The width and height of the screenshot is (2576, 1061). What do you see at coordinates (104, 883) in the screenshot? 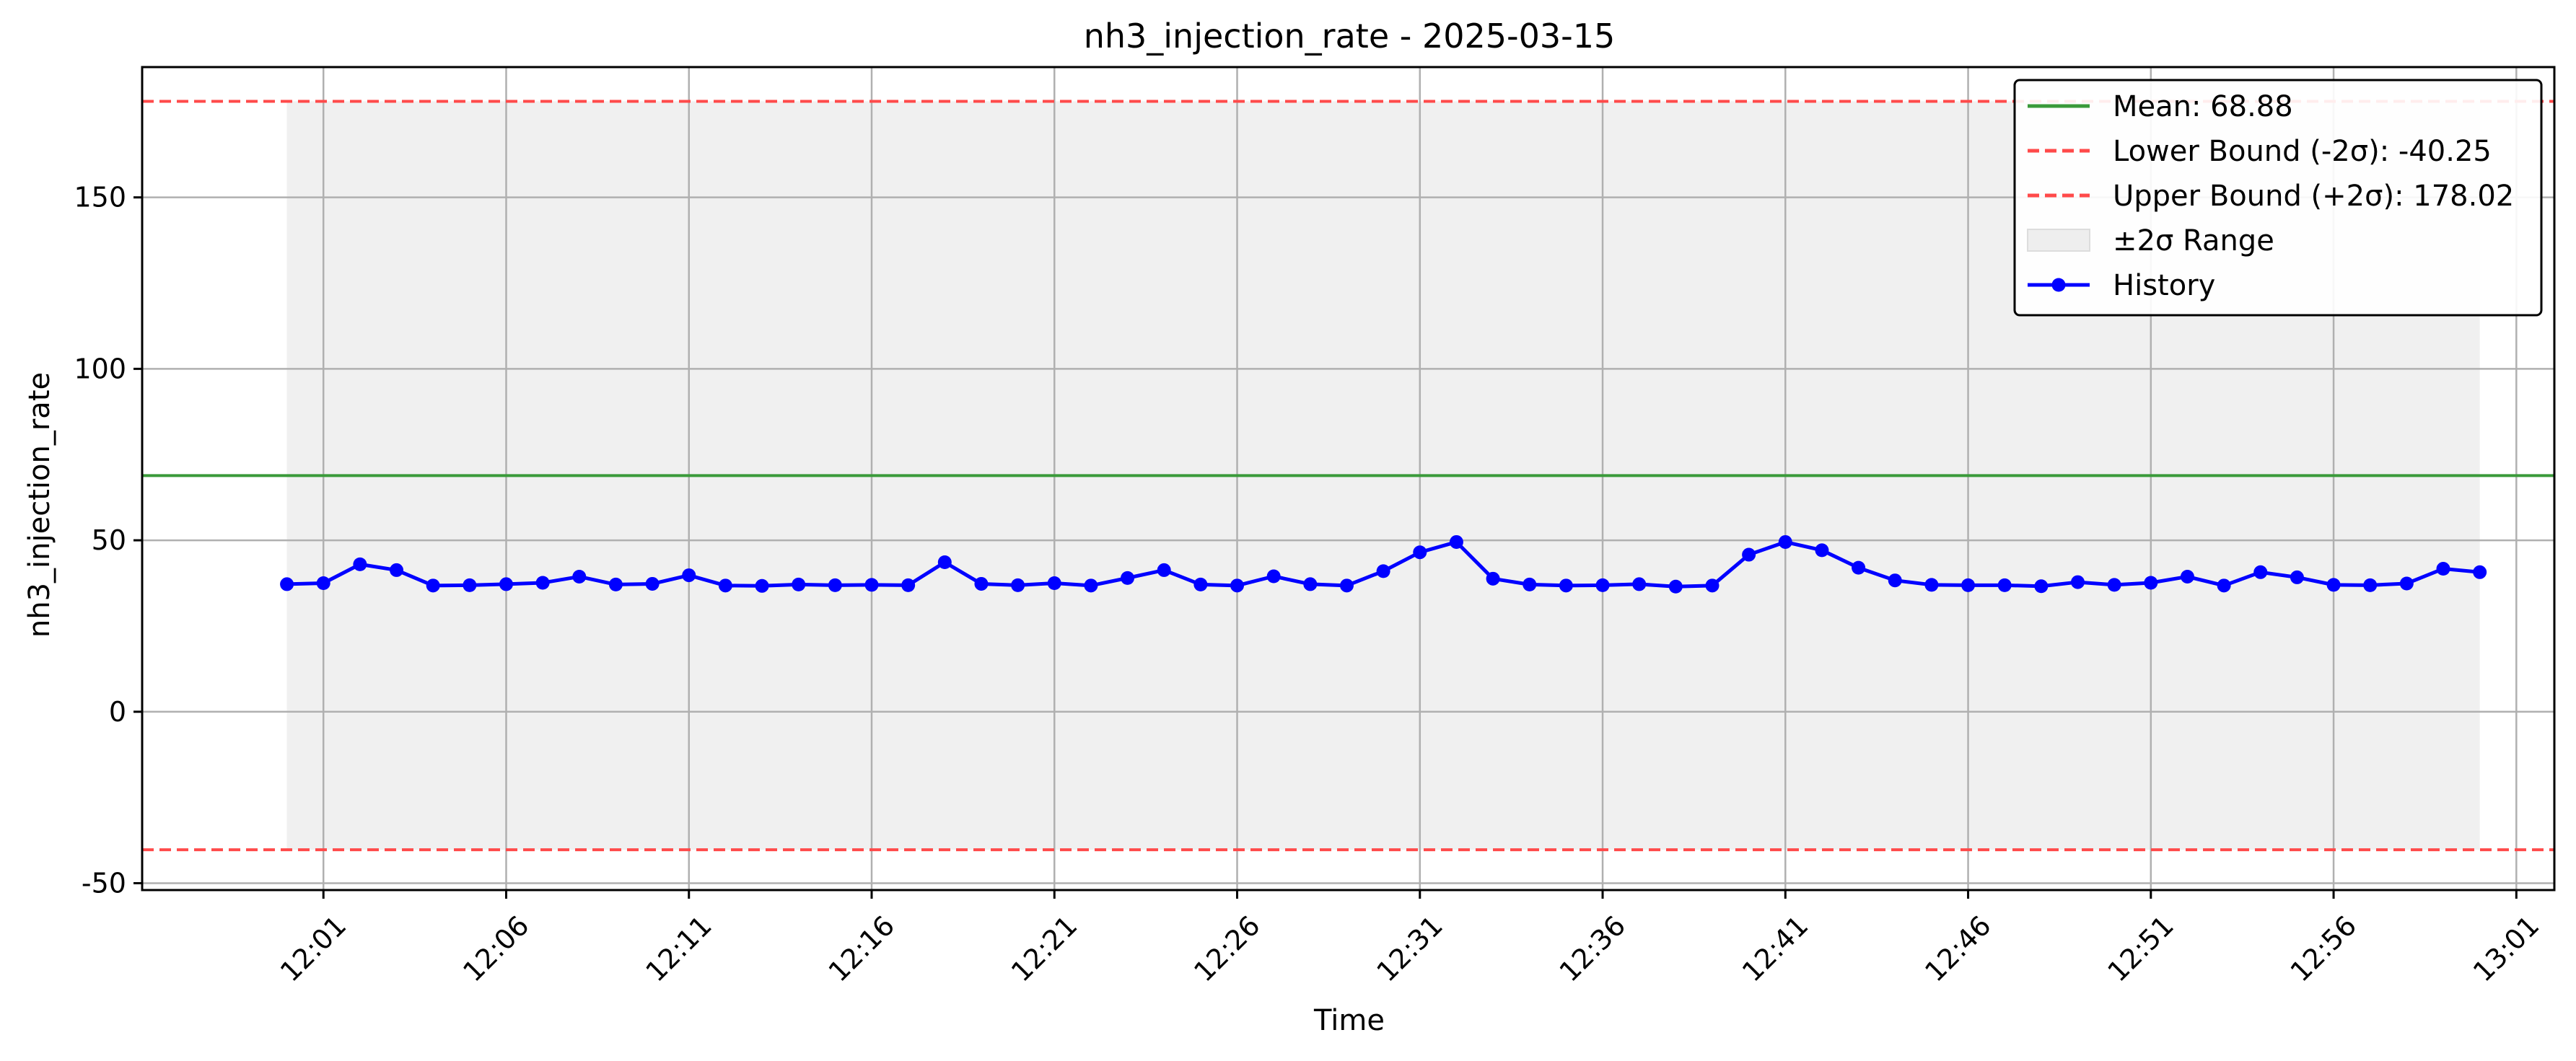
I see `y-tick-label: -50` at bounding box center [104, 883].